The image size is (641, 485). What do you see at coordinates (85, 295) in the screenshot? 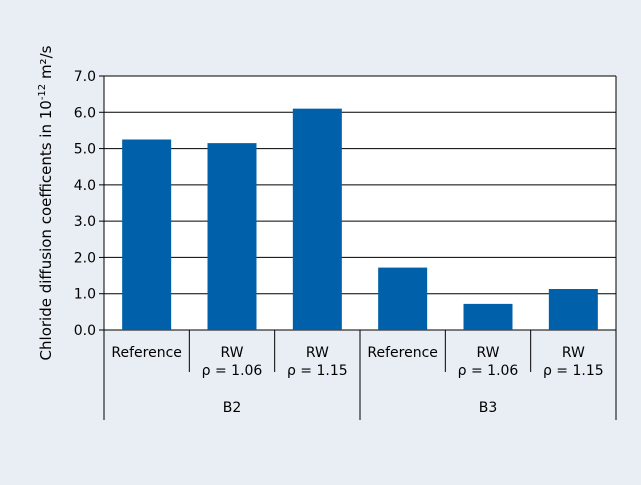
I see `y-tick-label: 1.0` at bounding box center [85, 295].